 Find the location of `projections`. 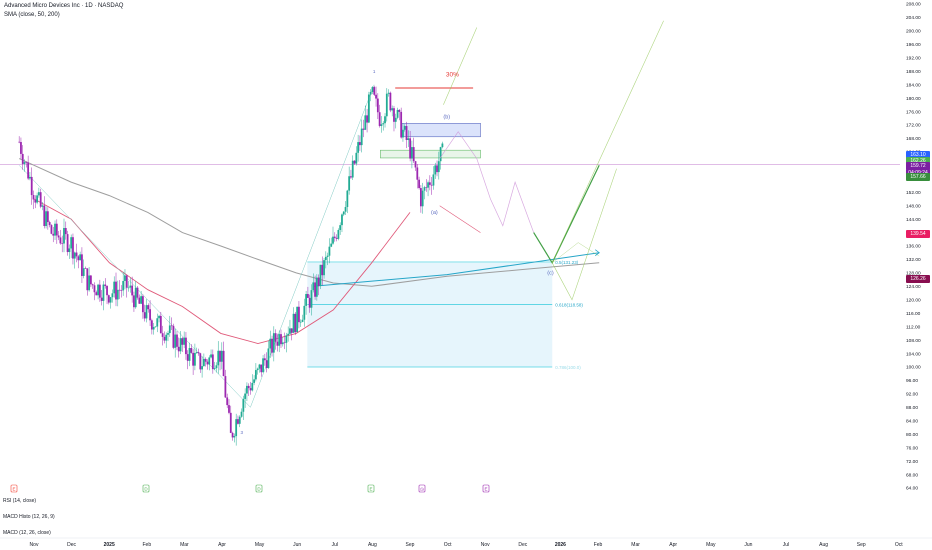

projections is located at coordinates (529, 160).